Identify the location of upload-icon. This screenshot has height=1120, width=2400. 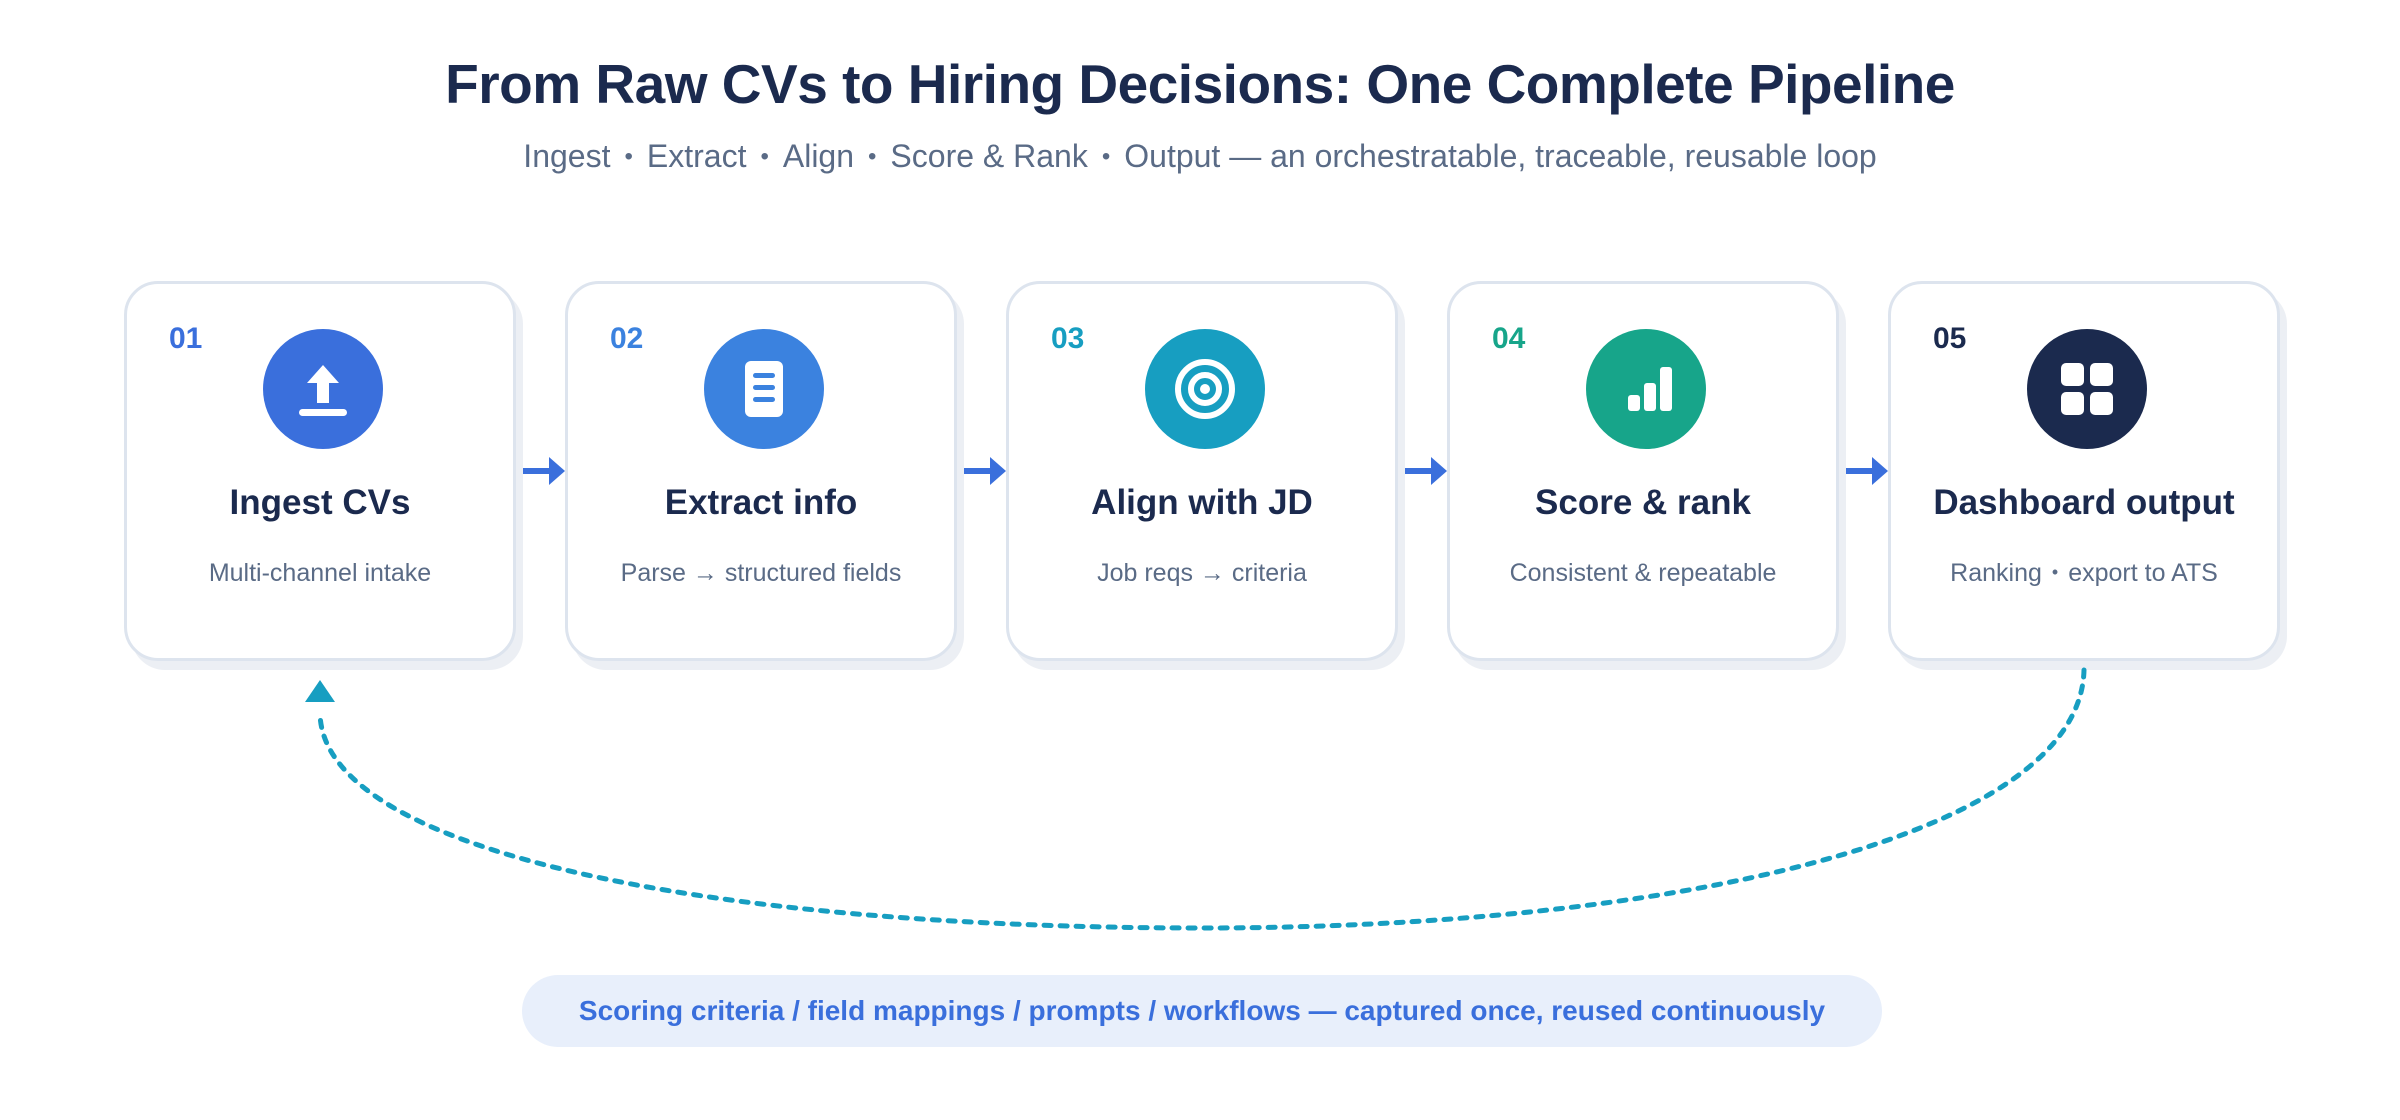
(323, 389).